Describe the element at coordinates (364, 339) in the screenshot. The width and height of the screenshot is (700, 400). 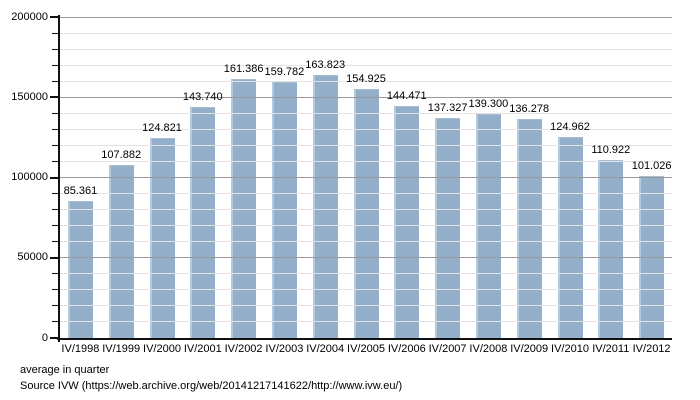
I see `x-axis-line` at that location.